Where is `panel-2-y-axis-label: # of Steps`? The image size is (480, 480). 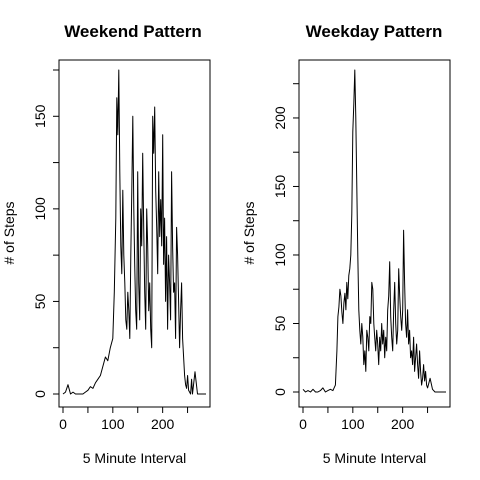 panel-2-y-axis-label: # of Steps is located at coordinates (249, 232).